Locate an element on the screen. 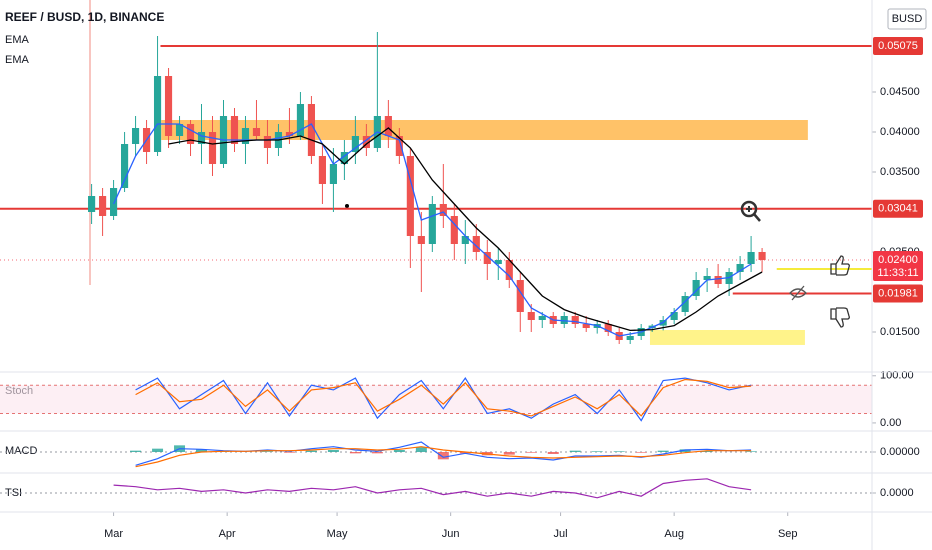 The width and height of the screenshot is (932, 550). hide-icon is located at coordinates (798, 293).